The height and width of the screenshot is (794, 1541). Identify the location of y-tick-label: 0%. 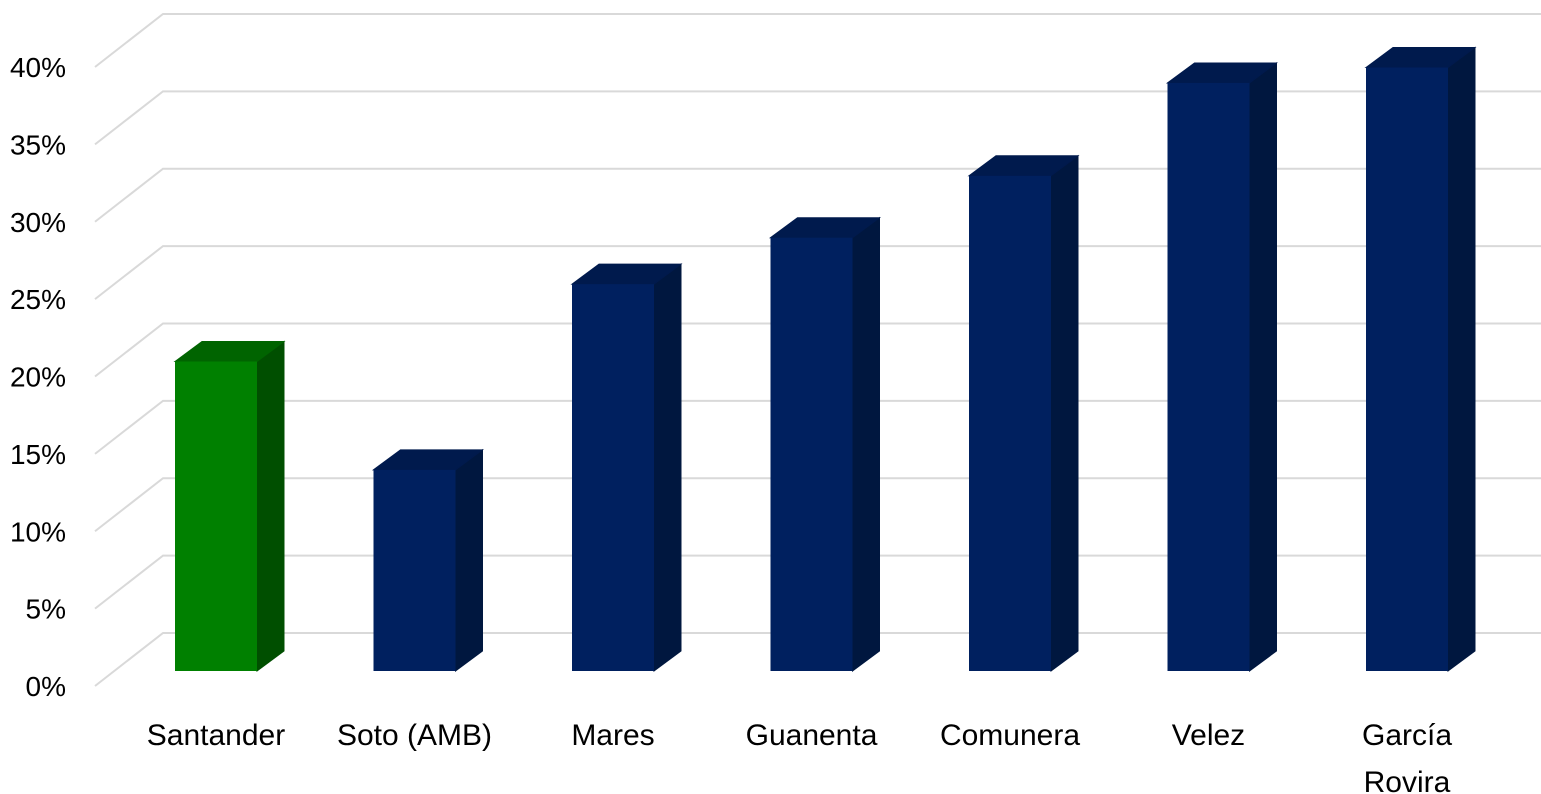
(46, 686).